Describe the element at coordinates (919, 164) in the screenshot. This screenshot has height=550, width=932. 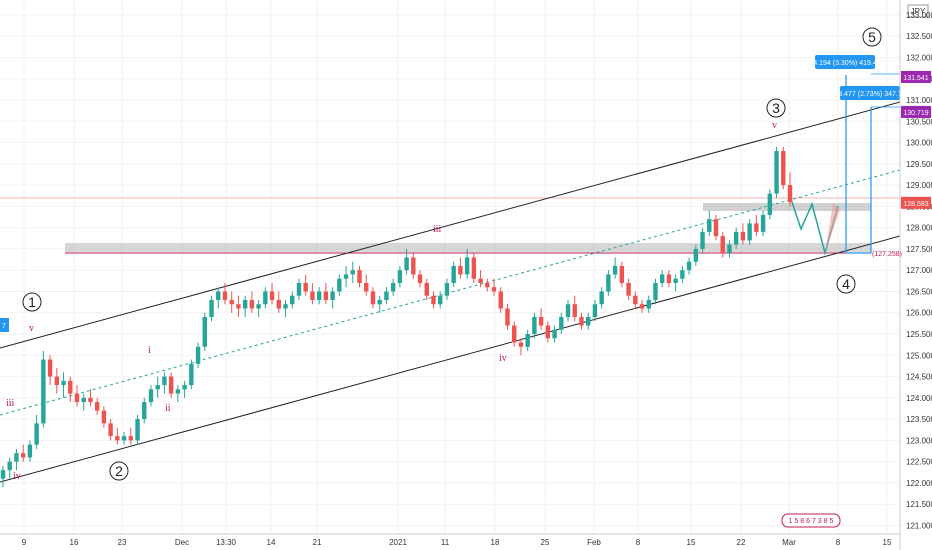
I see `y-tick-label: 129.500` at that location.